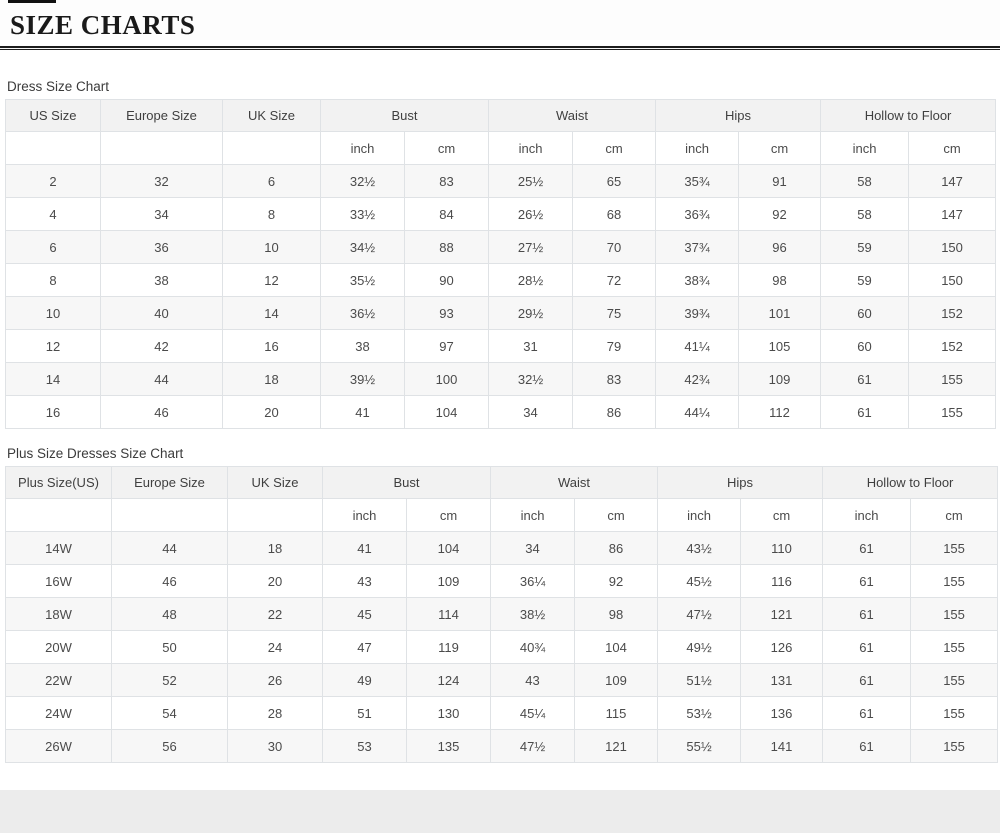 This screenshot has height=833, width=1000. What do you see at coordinates (500, 811) in the screenshot?
I see `bottom-gray-band` at bounding box center [500, 811].